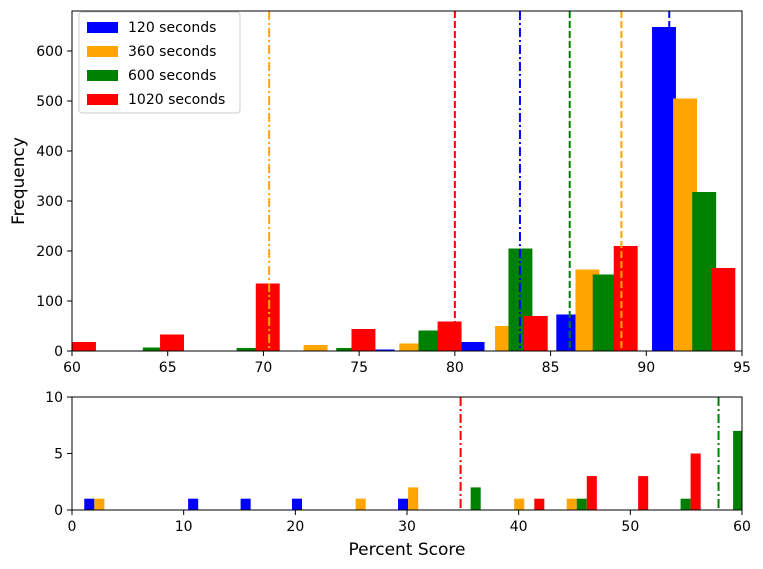 The width and height of the screenshot is (763, 569). What do you see at coordinates (264, 368) in the screenshot?
I see `top-xtick-label-2: 70` at bounding box center [264, 368].